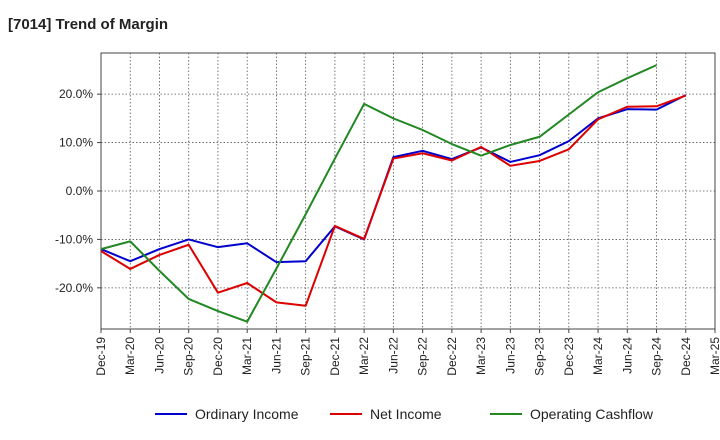  What do you see at coordinates (423, 356) in the screenshot?
I see `x-tick-label: Sep-22` at bounding box center [423, 356].